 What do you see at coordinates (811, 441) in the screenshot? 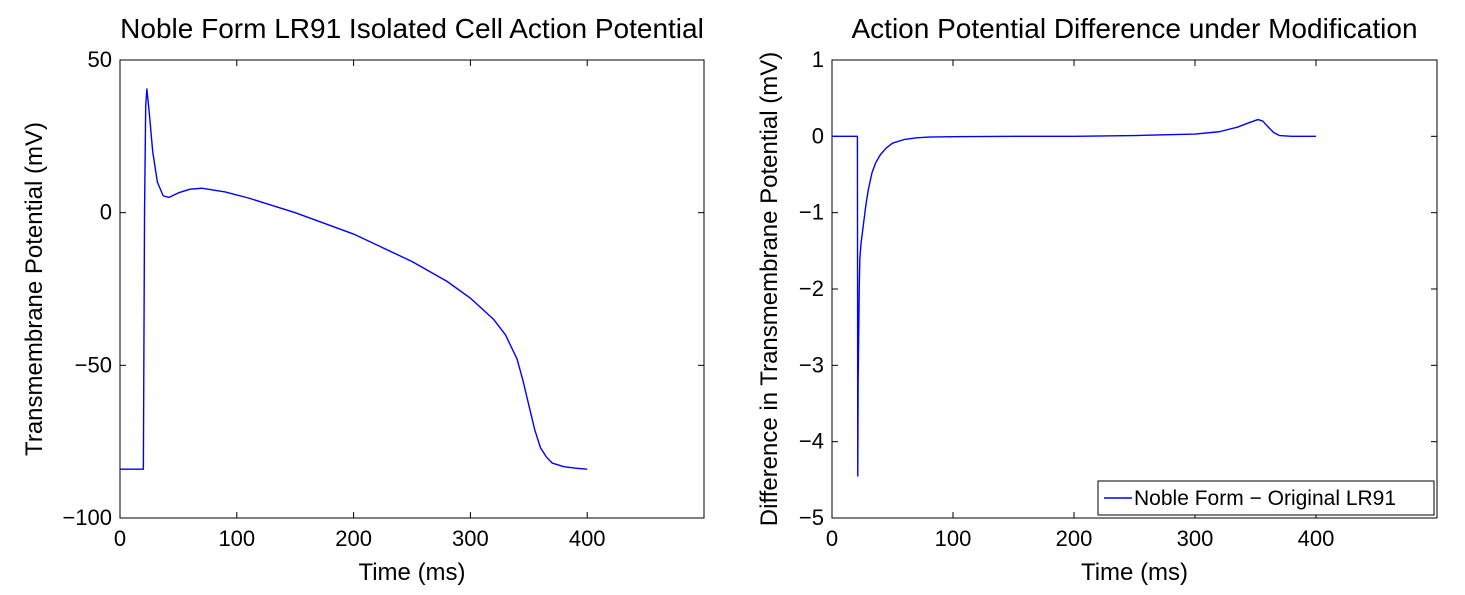
I see `y-tick-label: −4` at bounding box center [811, 441].